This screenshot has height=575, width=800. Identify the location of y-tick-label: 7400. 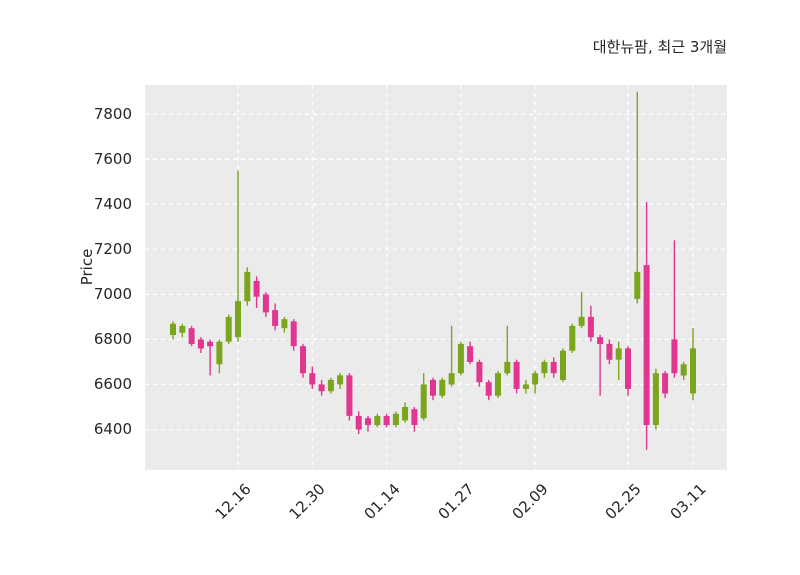
(112, 204).